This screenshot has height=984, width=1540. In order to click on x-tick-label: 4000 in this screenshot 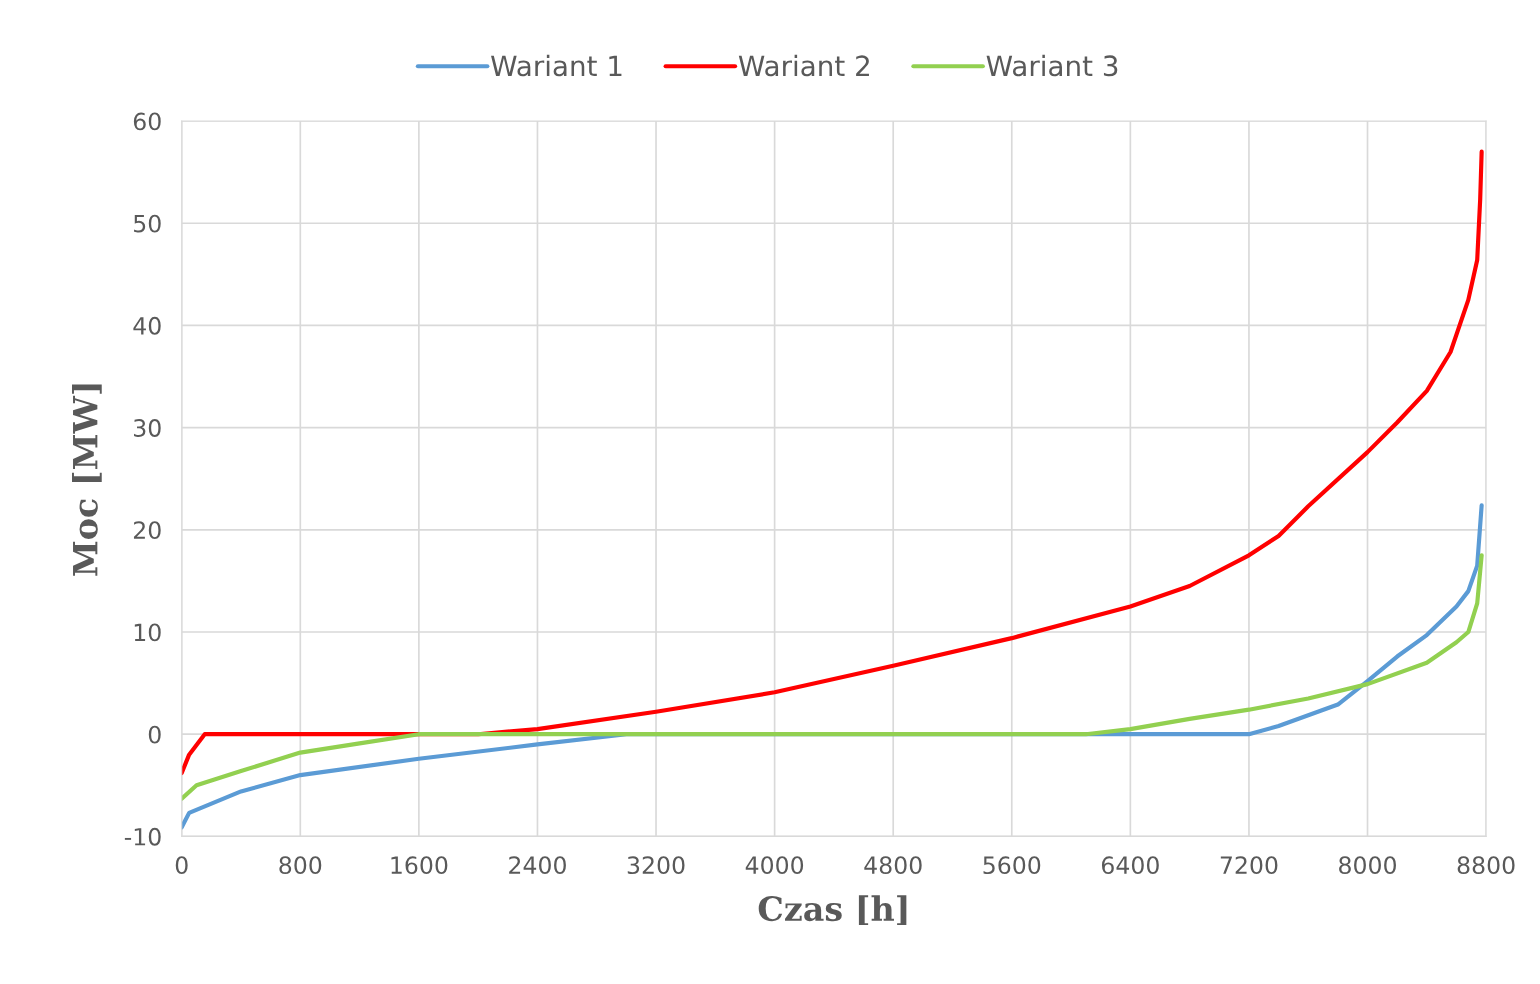, I will do `click(774, 865)`.